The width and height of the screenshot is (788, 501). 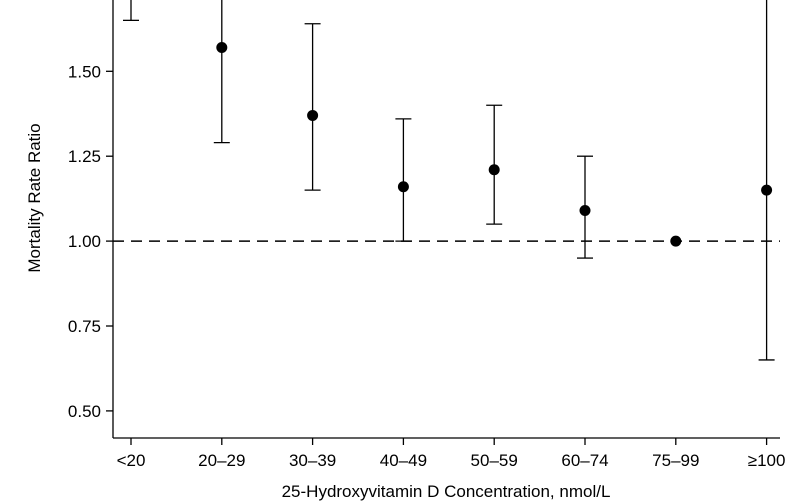 What do you see at coordinates (84, 156) in the screenshot?
I see `y-tick-label: 1.25` at bounding box center [84, 156].